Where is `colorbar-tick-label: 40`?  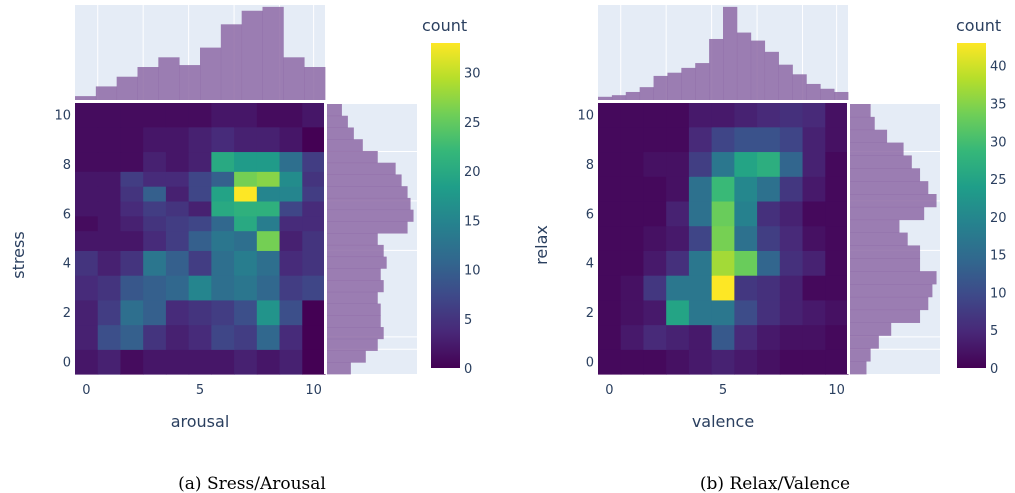
colorbar-tick-label: 40 is located at coordinates (998, 67).